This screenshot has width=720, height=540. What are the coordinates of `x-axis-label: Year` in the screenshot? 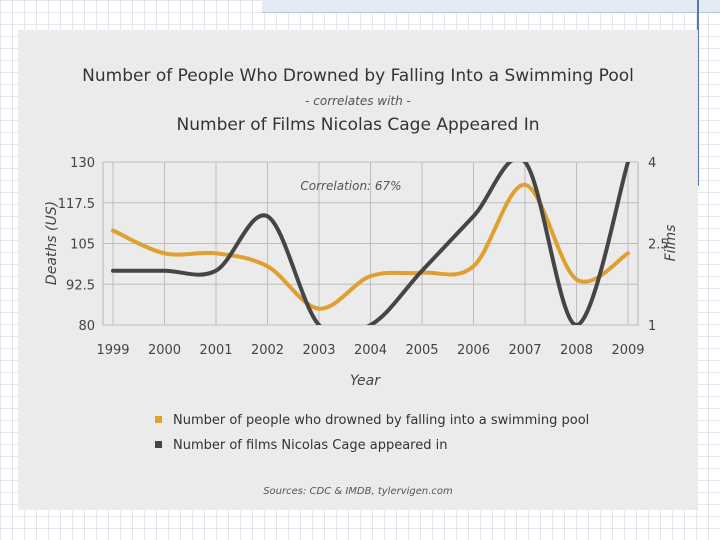 It's located at (365, 381).